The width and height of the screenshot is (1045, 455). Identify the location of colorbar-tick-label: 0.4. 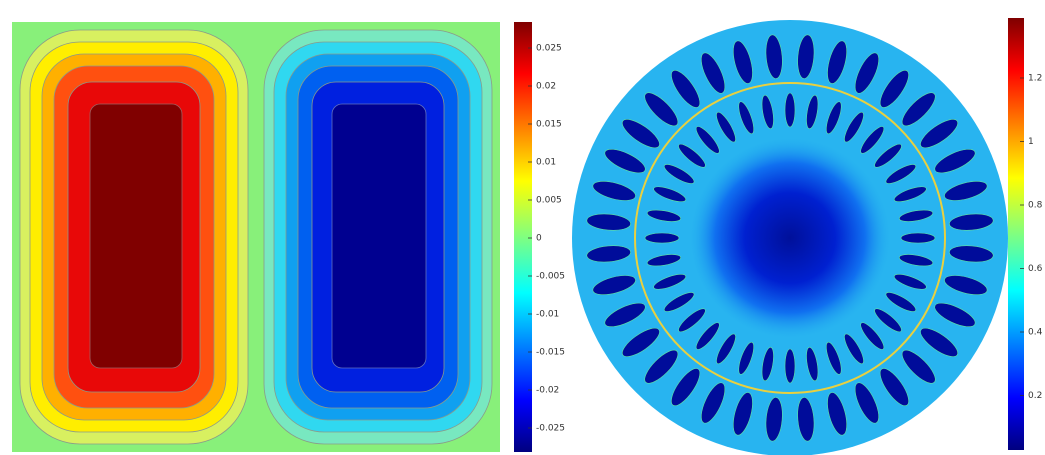
(1035, 333).